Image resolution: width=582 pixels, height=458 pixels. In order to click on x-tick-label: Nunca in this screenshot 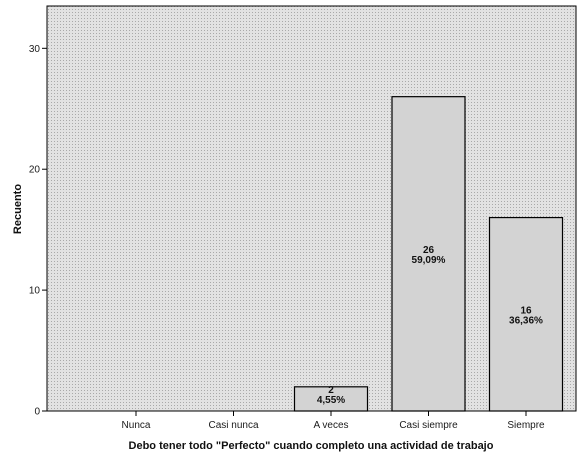, I will do `click(136, 425)`.